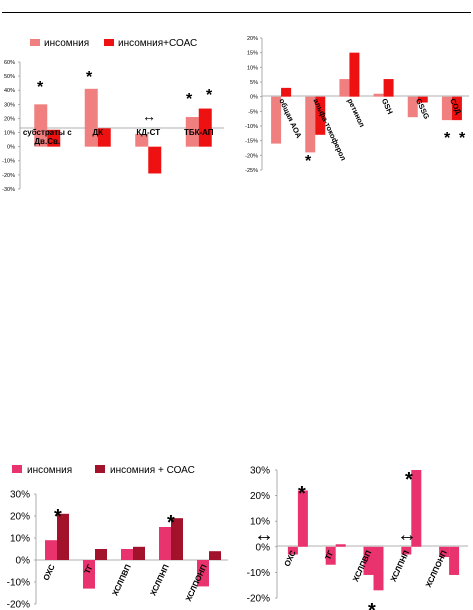 The image size is (473, 610). I want to click on chart-1-bars, so click(123, 131).